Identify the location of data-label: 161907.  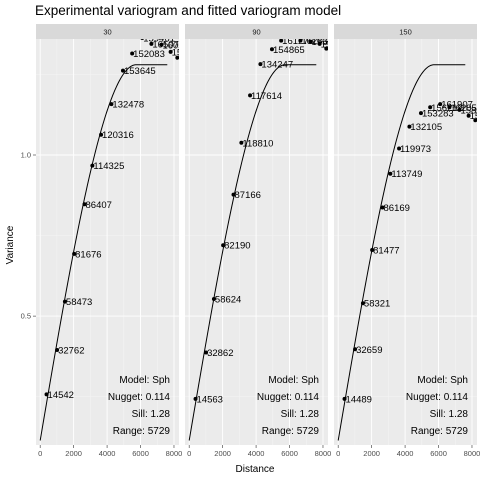
(457, 105).